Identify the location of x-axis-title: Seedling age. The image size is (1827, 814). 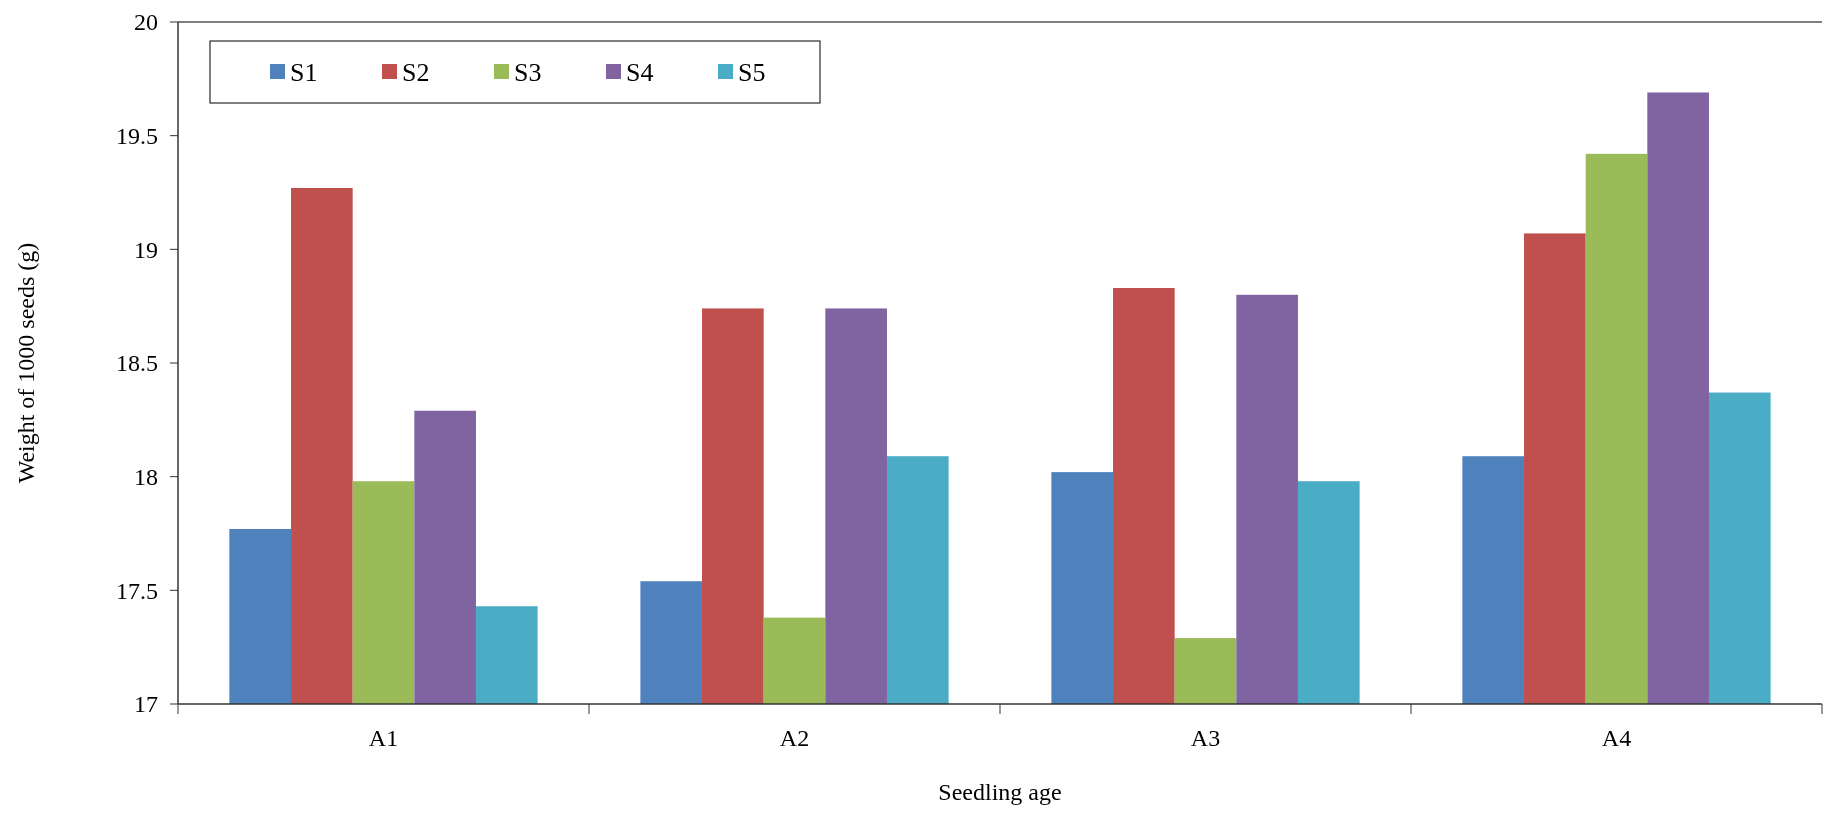
(1000, 792).